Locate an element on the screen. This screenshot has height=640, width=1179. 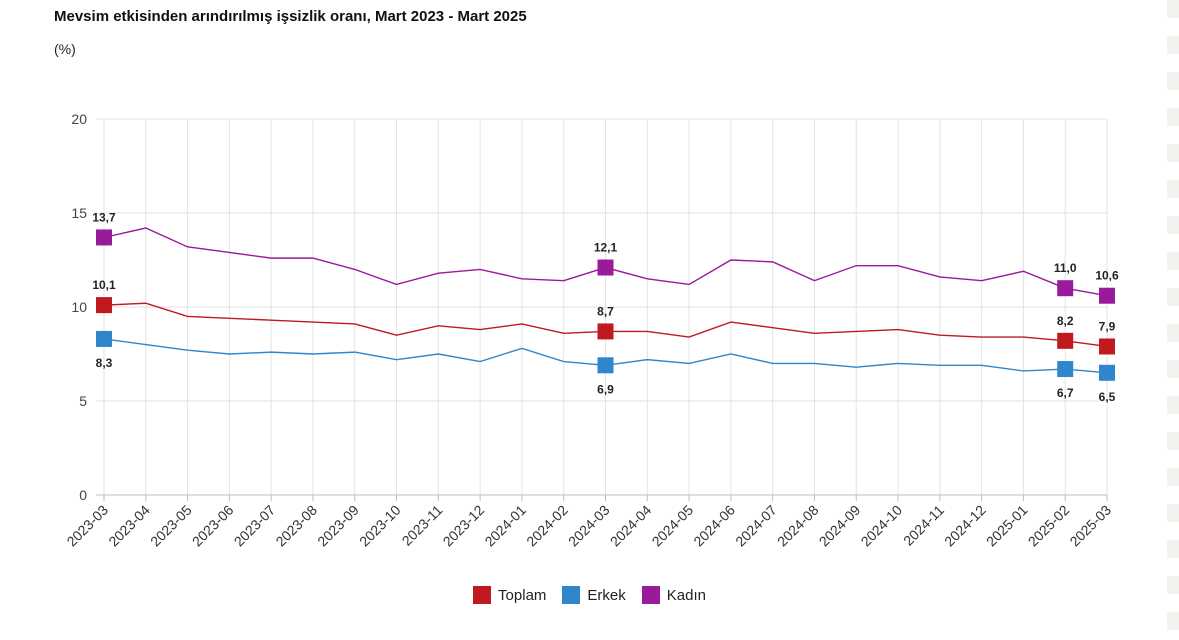
x-tick-label: 2023-03 is located at coordinates (87, 526).